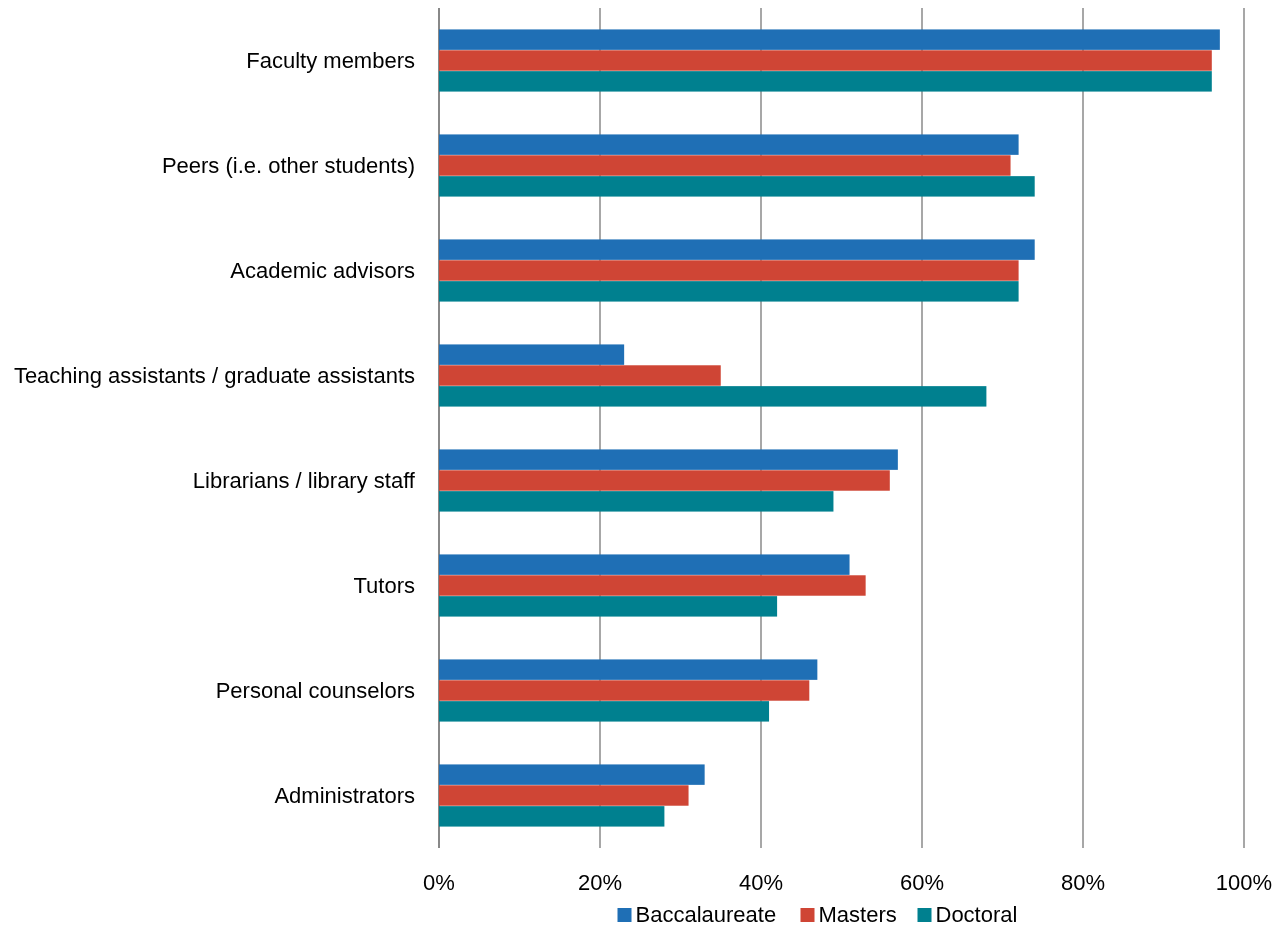 This screenshot has height=935, width=1278. Describe the element at coordinates (1083, 882) in the screenshot. I see `x-tick-label: 80%` at that location.